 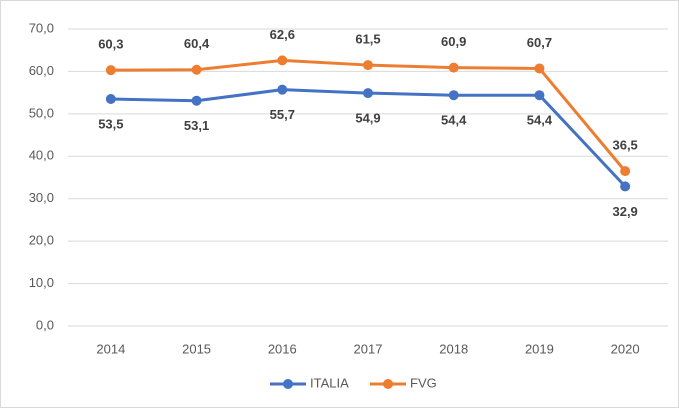 What do you see at coordinates (367, 118) in the screenshot?
I see `value-label: 54,9` at bounding box center [367, 118].